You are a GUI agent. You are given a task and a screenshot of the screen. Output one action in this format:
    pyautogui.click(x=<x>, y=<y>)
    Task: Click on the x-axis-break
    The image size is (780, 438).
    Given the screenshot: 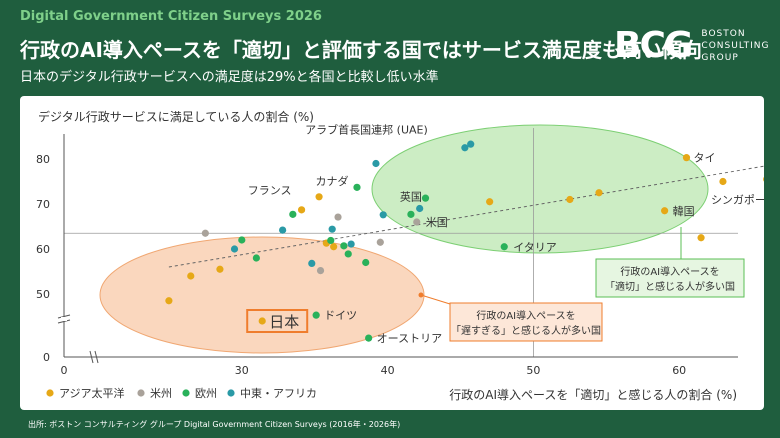 What is the action you would take?
    pyautogui.click(x=94, y=357)
    